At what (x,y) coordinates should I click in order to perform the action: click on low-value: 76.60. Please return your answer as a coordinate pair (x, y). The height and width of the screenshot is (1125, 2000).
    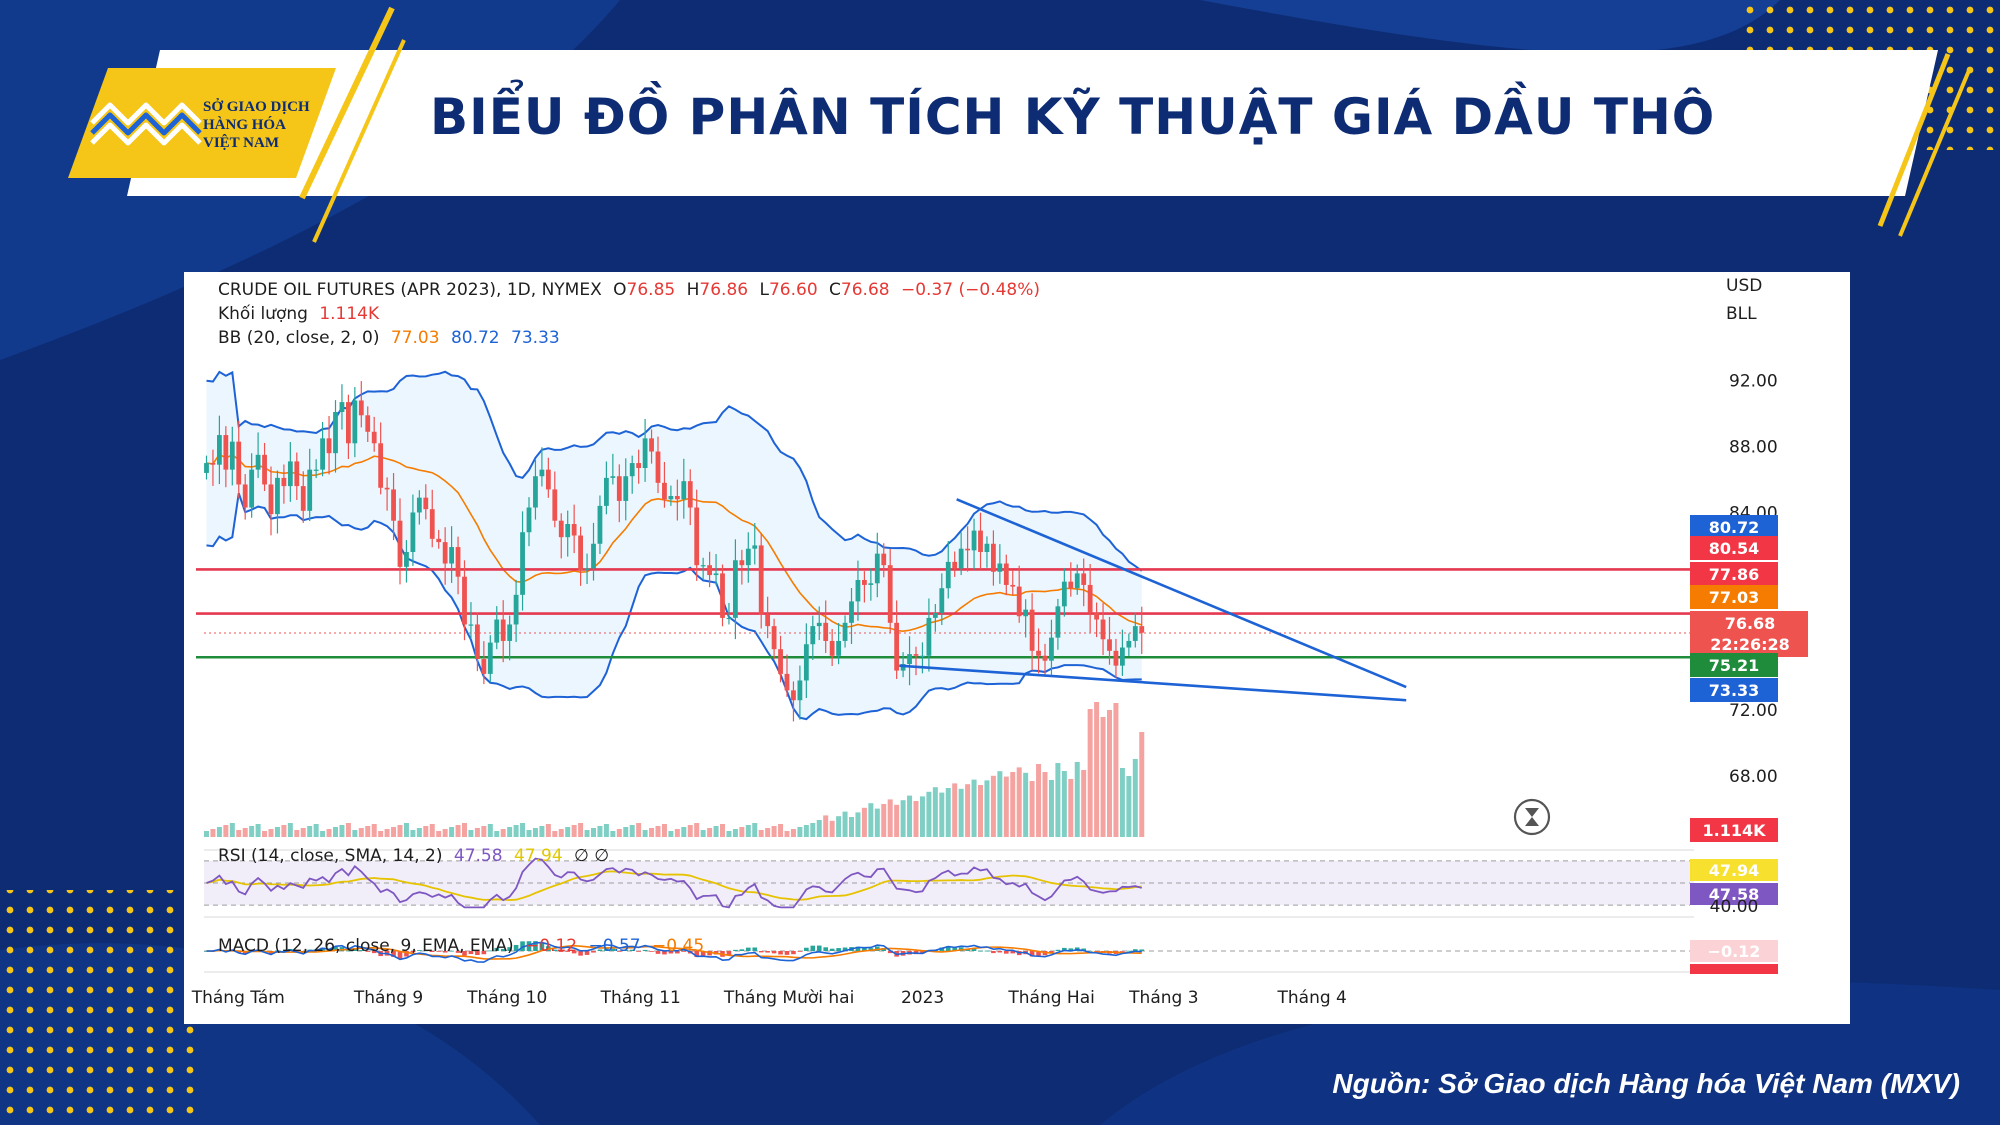
    Looking at the image, I should click on (793, 290).